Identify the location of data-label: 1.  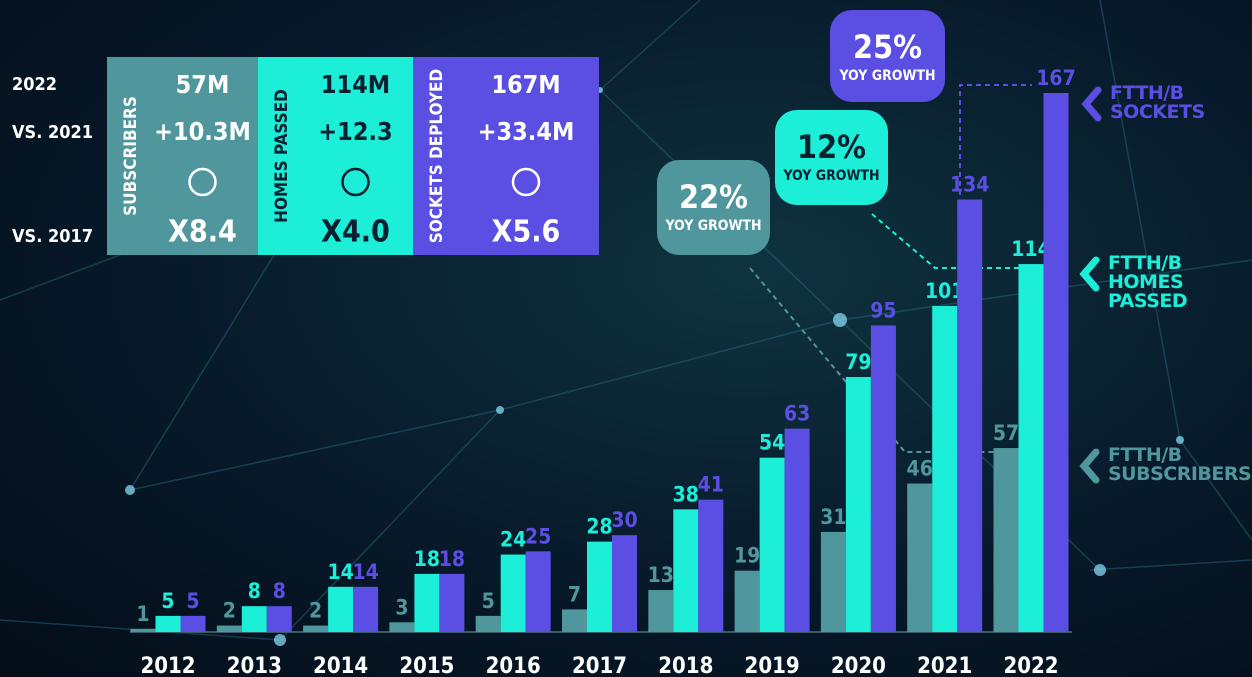
(142, 614).